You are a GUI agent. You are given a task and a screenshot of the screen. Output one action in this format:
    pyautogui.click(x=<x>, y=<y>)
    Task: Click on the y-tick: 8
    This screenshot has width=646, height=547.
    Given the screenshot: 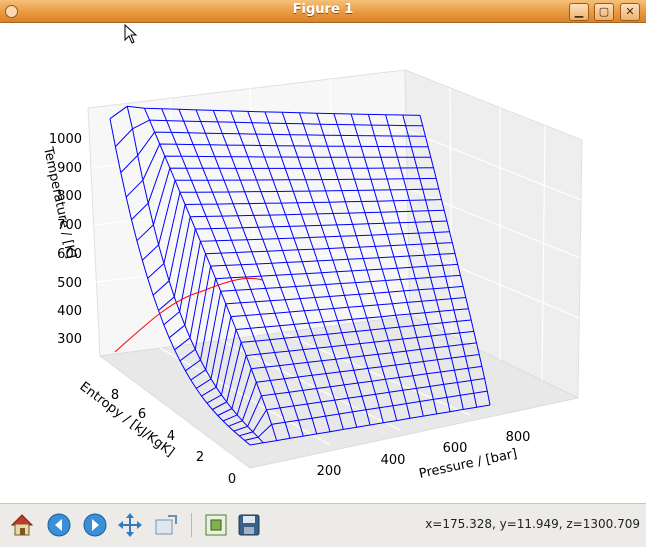 What is the action you would take?
    pyautogui.click(x=115, y=395)
    